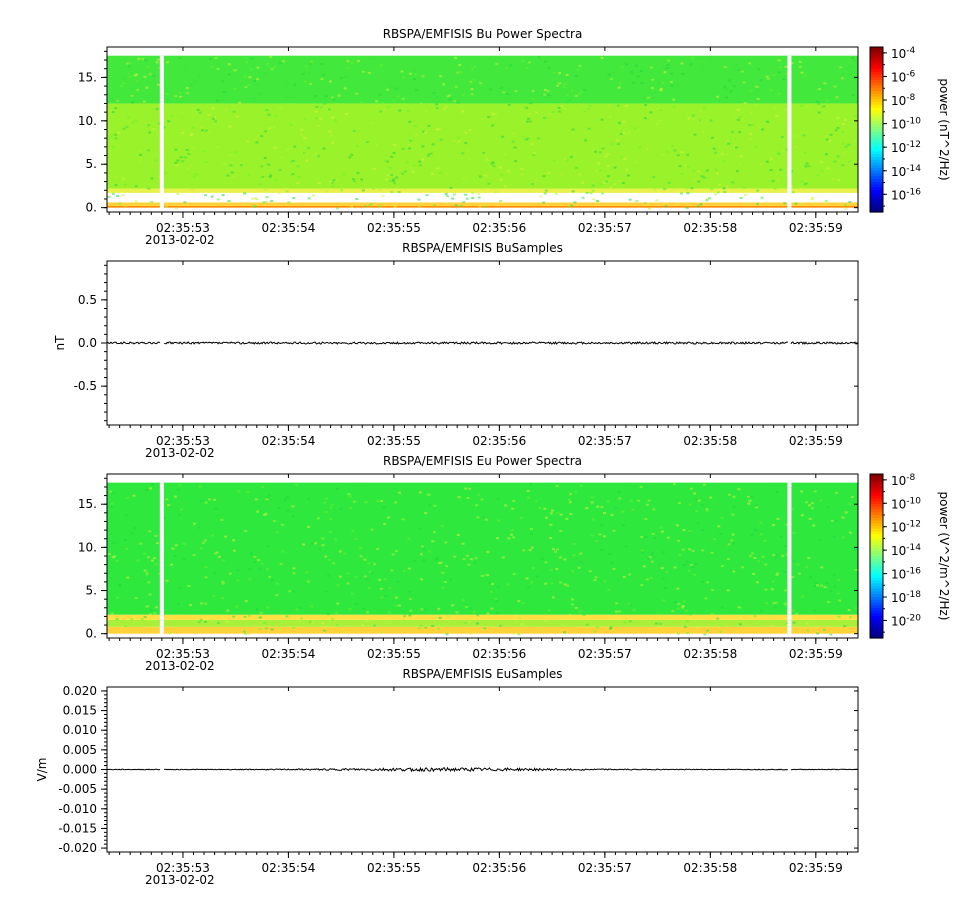 This screenshot has height=900, width=967. What do you see at coordinates (906, 124) in the screenshot?
I see `colorbar-tick-label: 10-10` at bounding box center [906, 124].